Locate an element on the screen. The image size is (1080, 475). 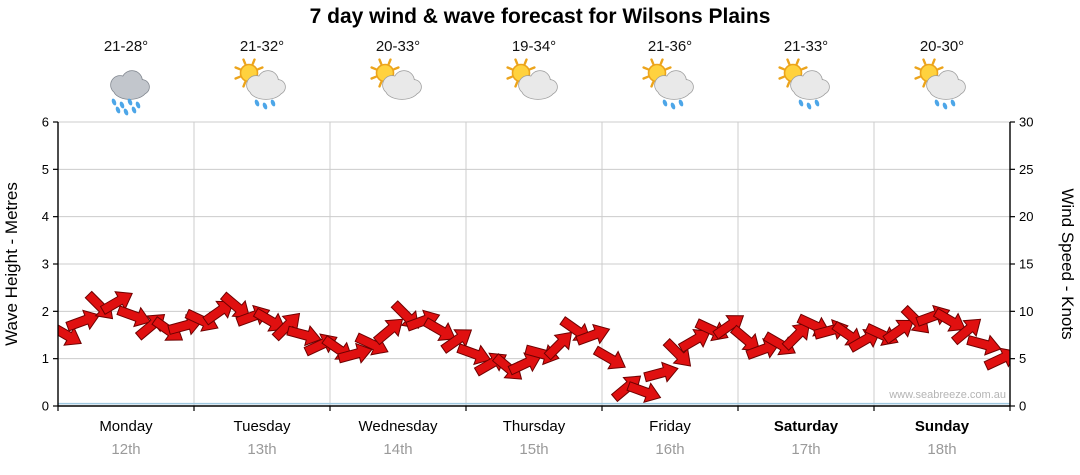
day-date: 15th is located at coordinates (534, 449).